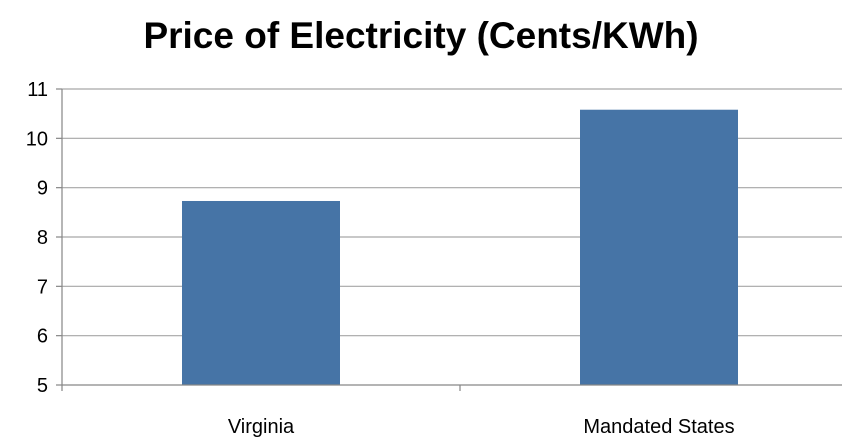  Describe the element at coordinates (421, 35) in the screenshot. I see `chart-title: Price of Electricity (Cents/KWh)` at that location.